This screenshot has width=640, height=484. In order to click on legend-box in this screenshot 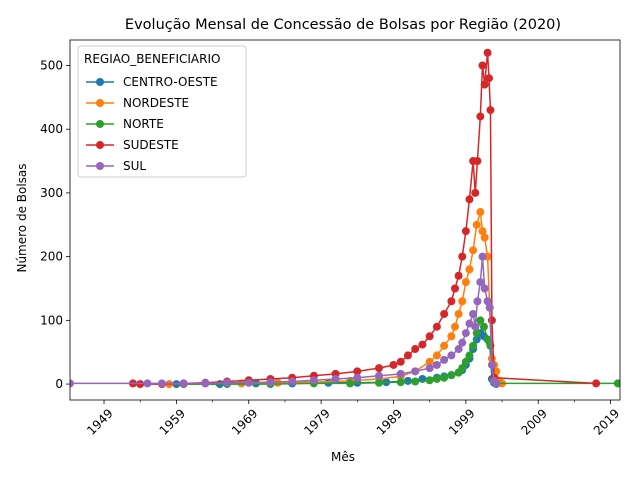, I will do `click(162, 111)`.